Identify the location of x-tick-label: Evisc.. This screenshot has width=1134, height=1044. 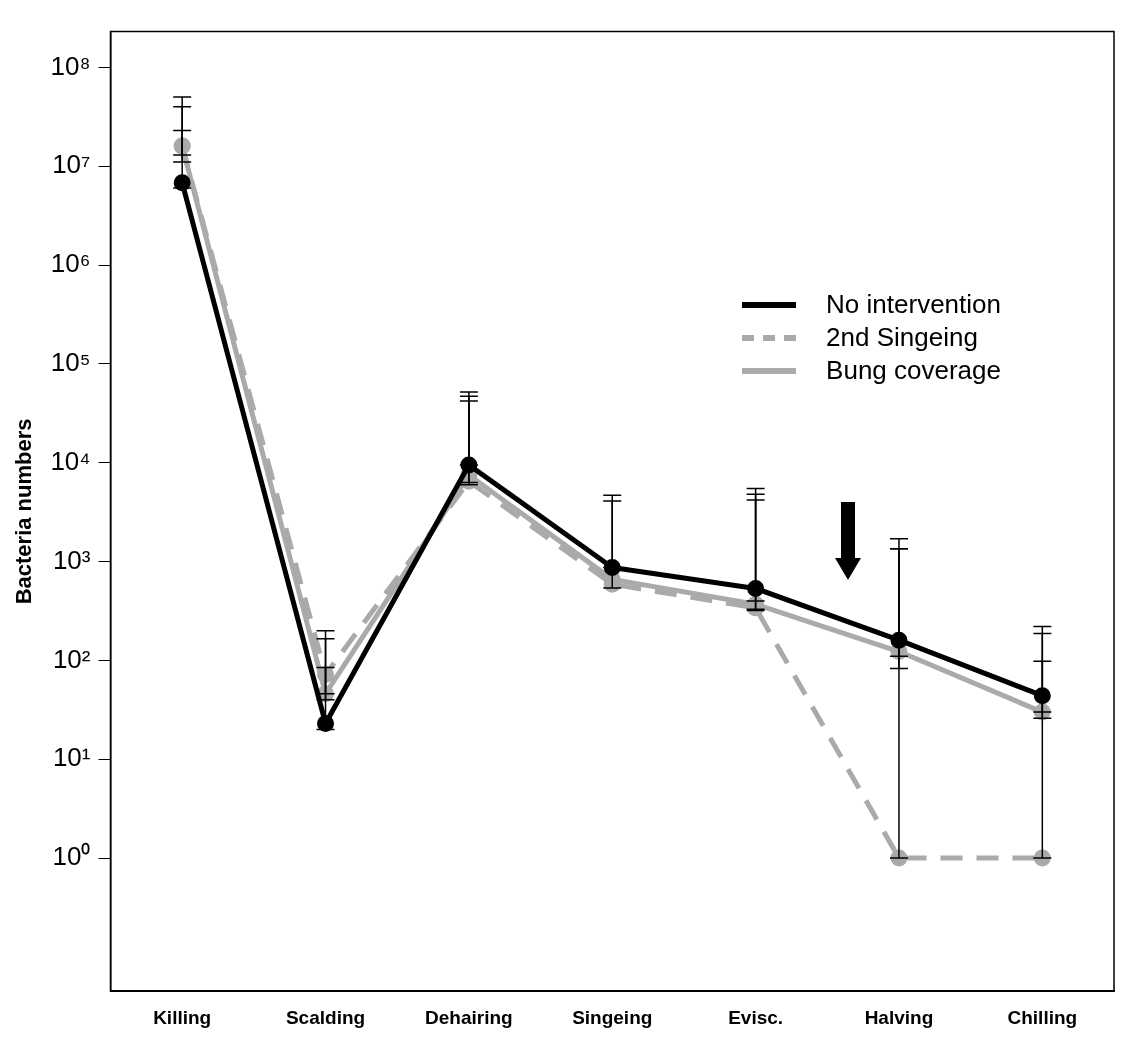
(756, 1017).